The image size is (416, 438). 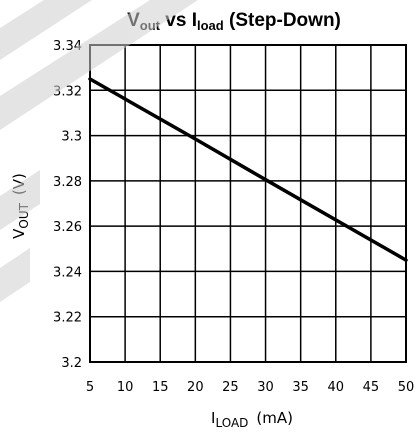 I want to click on x-tick-label: 30, so click(x=265, y=387).